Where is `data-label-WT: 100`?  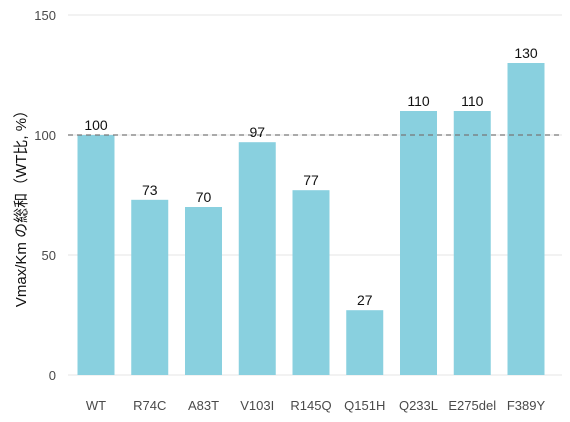 data-label-WT: 100 is located at coordinates (96, 125).